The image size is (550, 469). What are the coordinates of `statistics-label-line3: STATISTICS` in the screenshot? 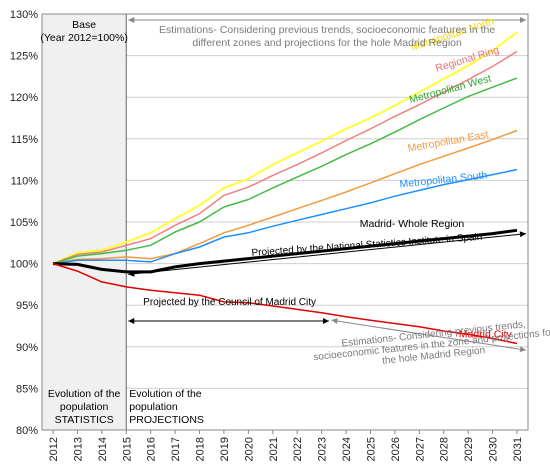 It's located at (84, 420).